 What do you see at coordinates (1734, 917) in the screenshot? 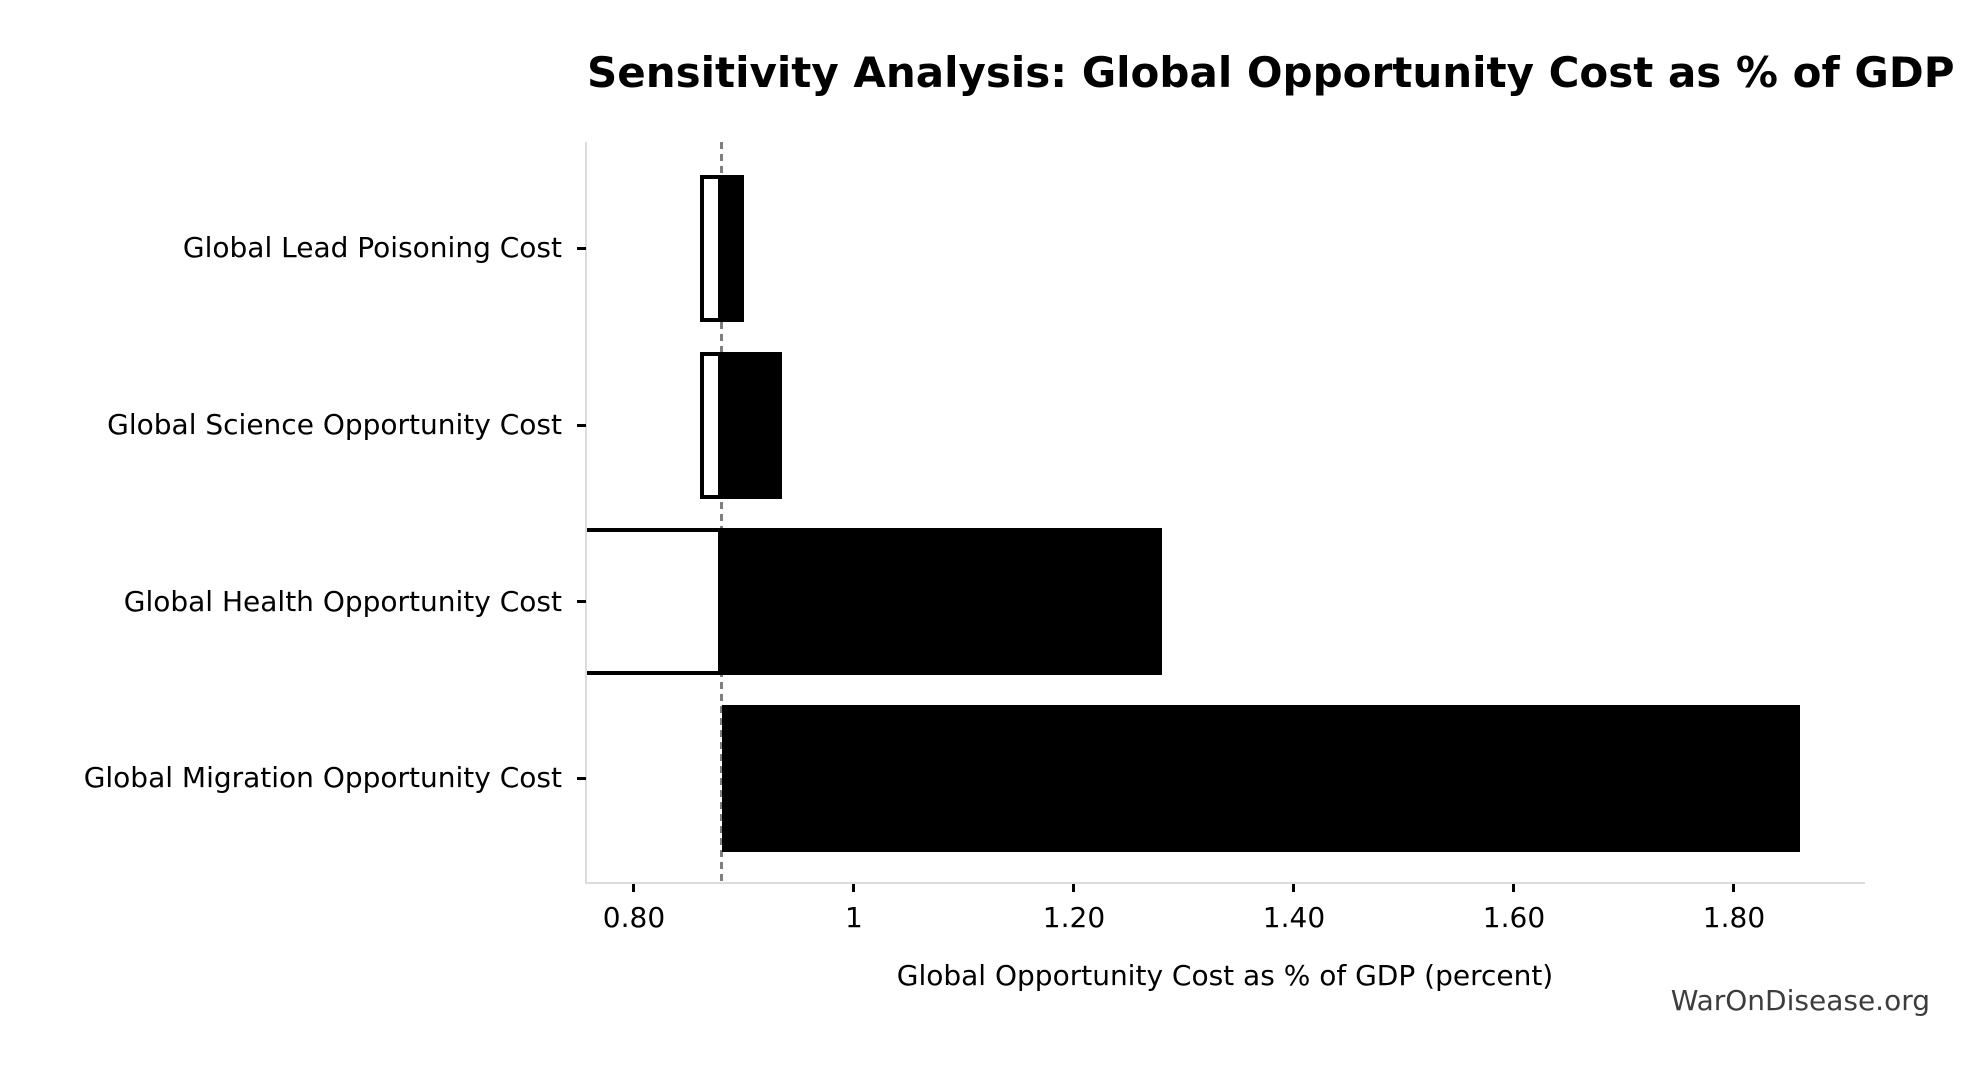
I see `x-tick-label: 1.80` at bounding box center [1734, 917].